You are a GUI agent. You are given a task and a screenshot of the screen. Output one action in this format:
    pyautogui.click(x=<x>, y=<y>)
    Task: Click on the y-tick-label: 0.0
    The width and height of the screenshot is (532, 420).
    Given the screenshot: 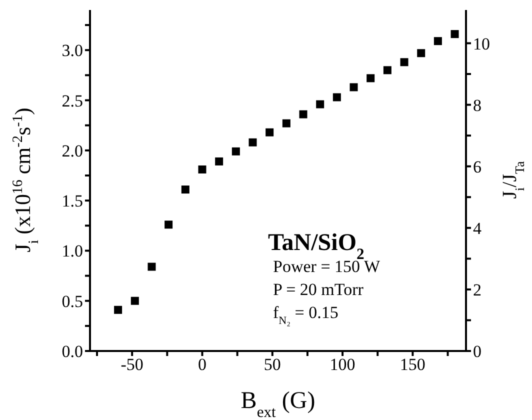 What is the action you would take?
    pyautogui.click(x=72, y=352)
    